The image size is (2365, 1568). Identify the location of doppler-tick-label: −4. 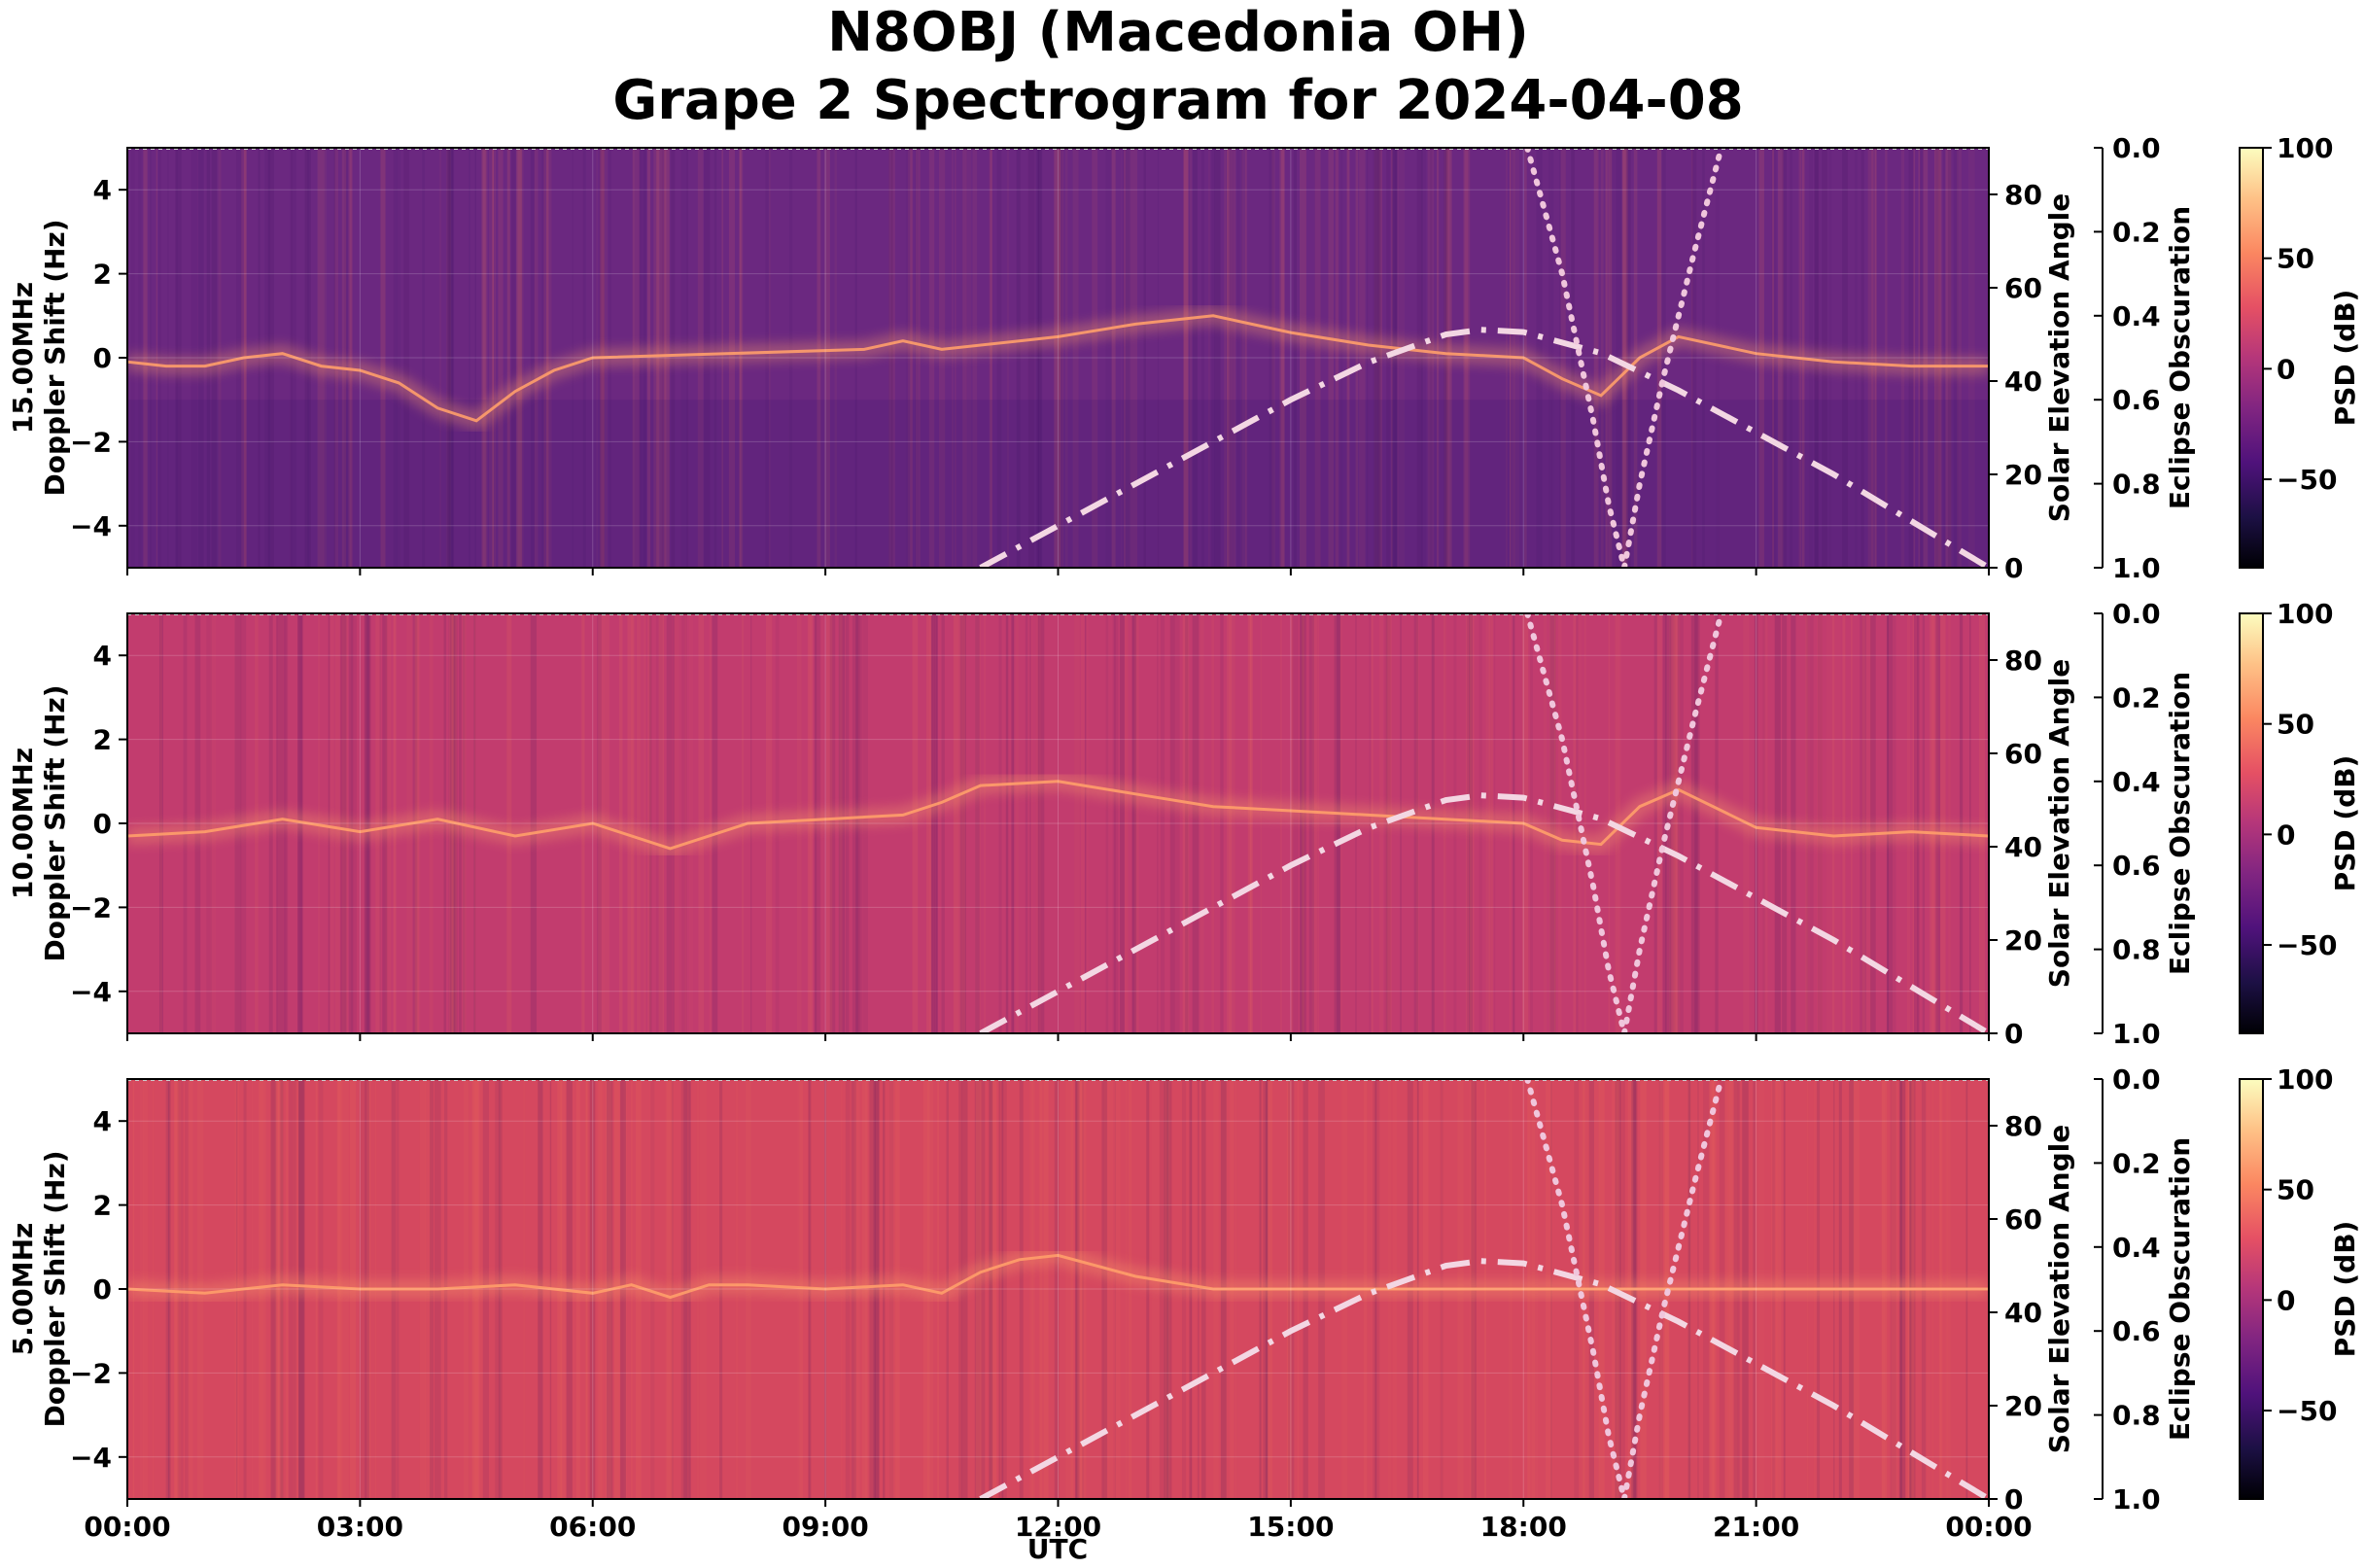
(91, 526).